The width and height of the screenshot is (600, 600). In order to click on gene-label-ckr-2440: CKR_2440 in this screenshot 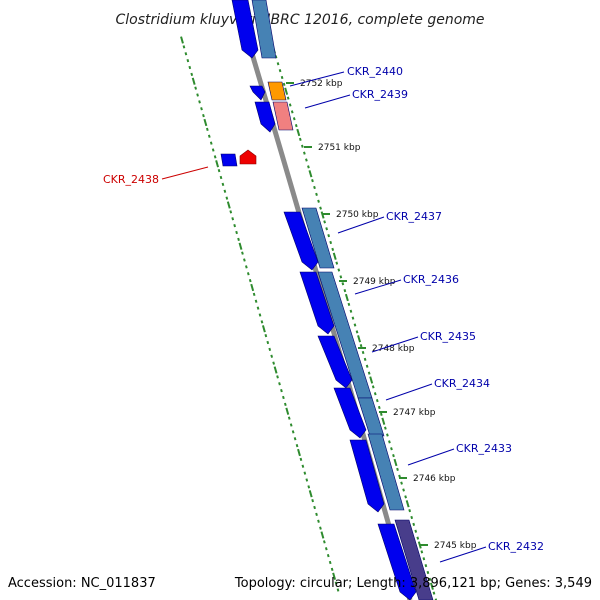, I will do `click(375, 71)`.